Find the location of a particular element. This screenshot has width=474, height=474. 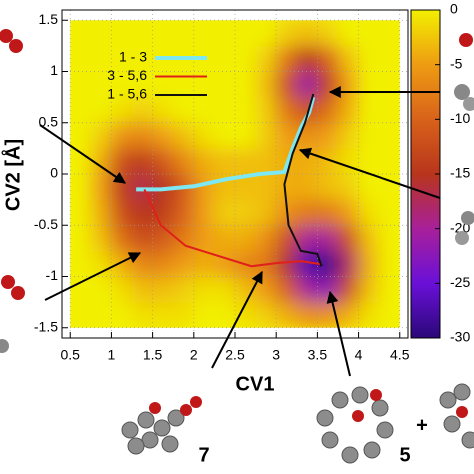

x-tick-label: 1.5 is located at coordinates (153, 355).